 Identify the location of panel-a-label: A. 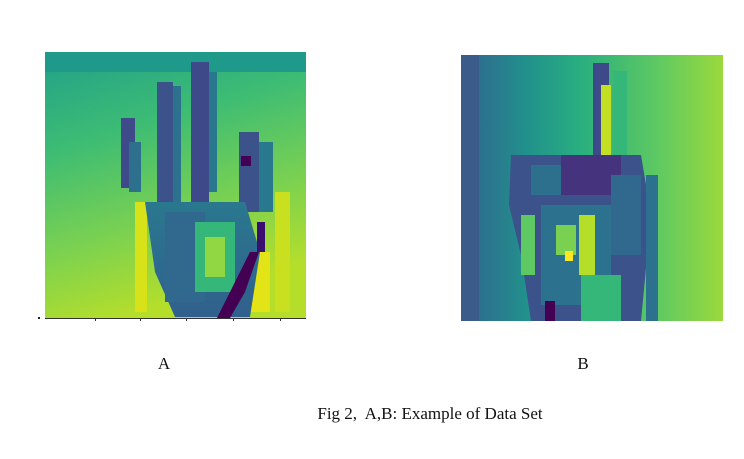
(164, 363).